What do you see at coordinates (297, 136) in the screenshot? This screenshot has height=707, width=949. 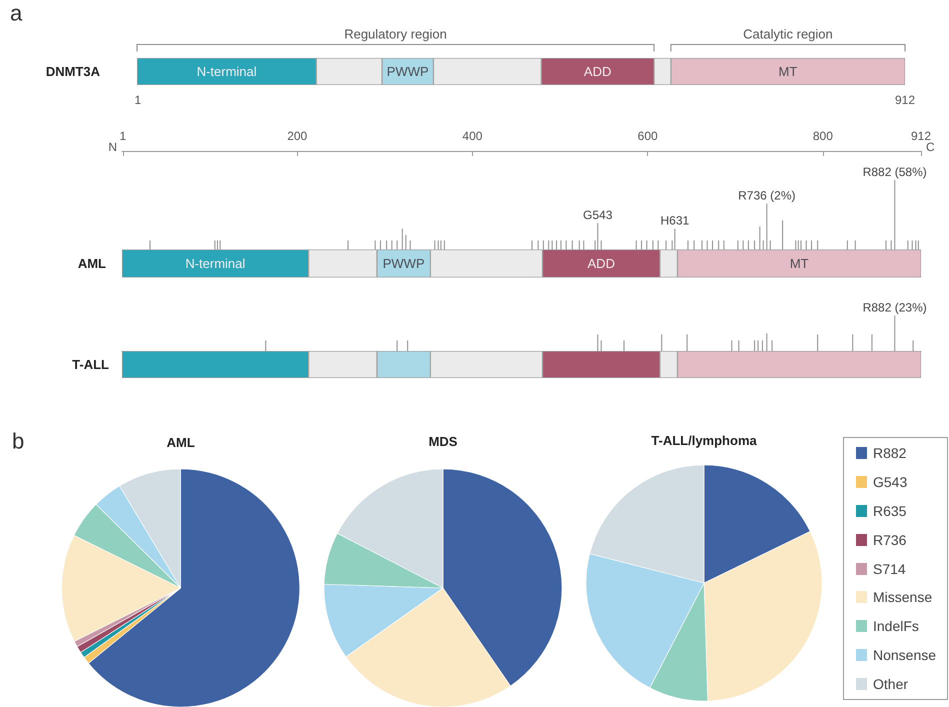 I see `x-tick-label: 200` at bounding box center [297, 136].